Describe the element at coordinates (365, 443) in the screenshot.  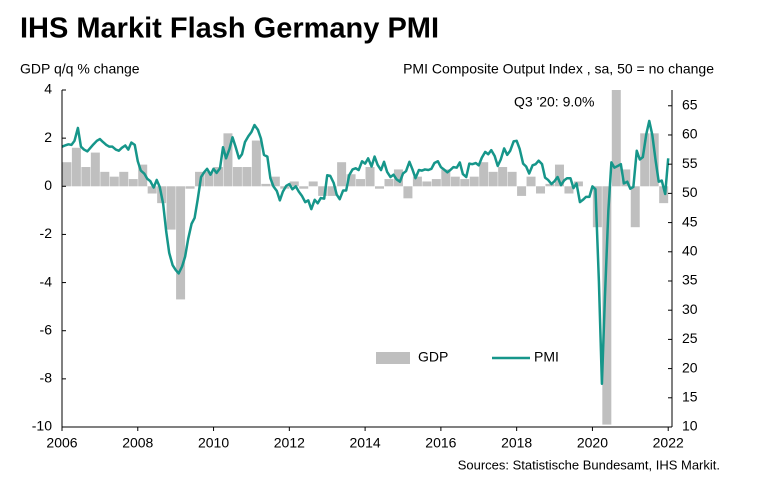
I see `x-tick-label: 2014` at that location.